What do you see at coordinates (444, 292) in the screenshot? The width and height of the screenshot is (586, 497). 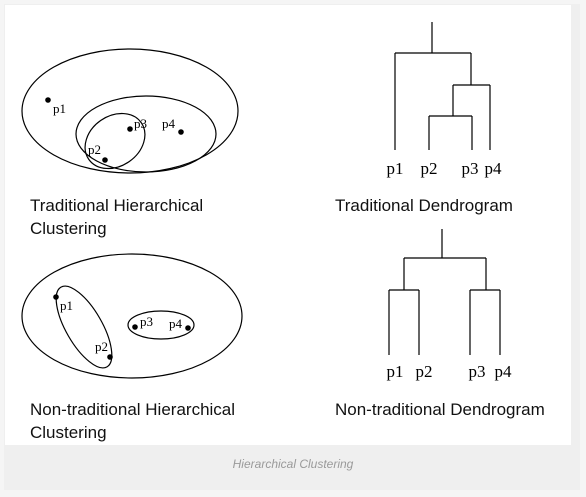 I see `nontrad-dendrogram-tree` at bounding box center [444, 292].